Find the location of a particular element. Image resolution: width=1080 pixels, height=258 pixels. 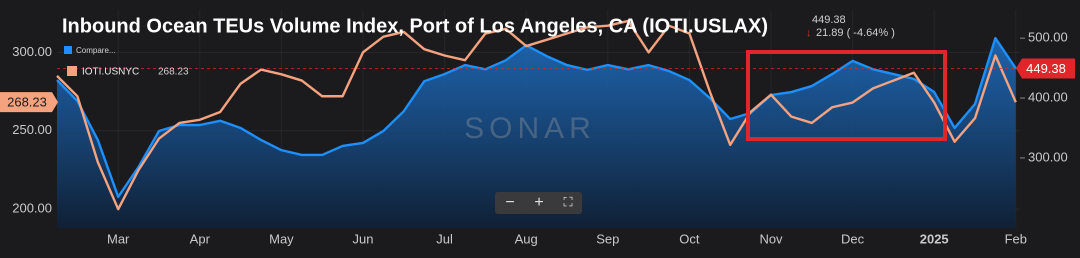

y2-tick-label: 400.00 is located at coordinates (1048, 96).